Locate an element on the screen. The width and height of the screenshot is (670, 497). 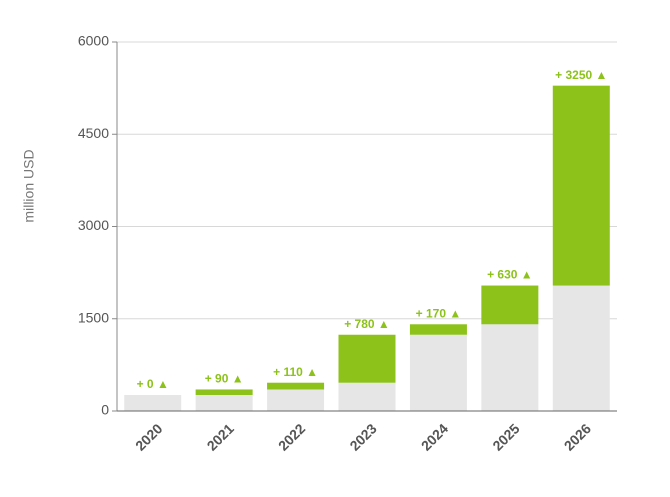
value-label: + 630 ▲ is located at coordinates (510, 275).